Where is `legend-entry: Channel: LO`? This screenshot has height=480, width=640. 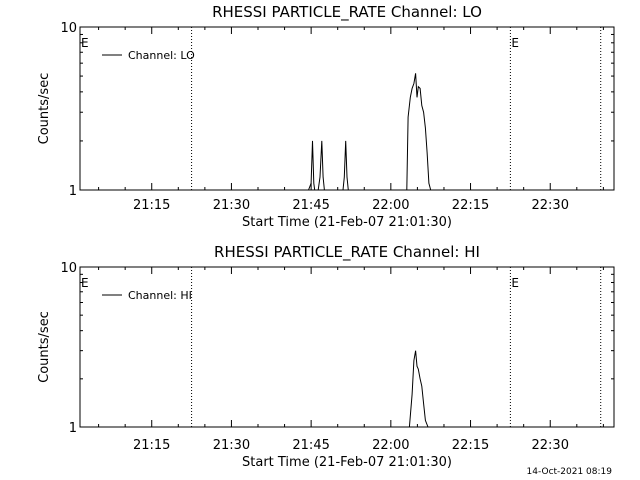 legend-entry: Channel: LO is located at coordinates (161, 55).